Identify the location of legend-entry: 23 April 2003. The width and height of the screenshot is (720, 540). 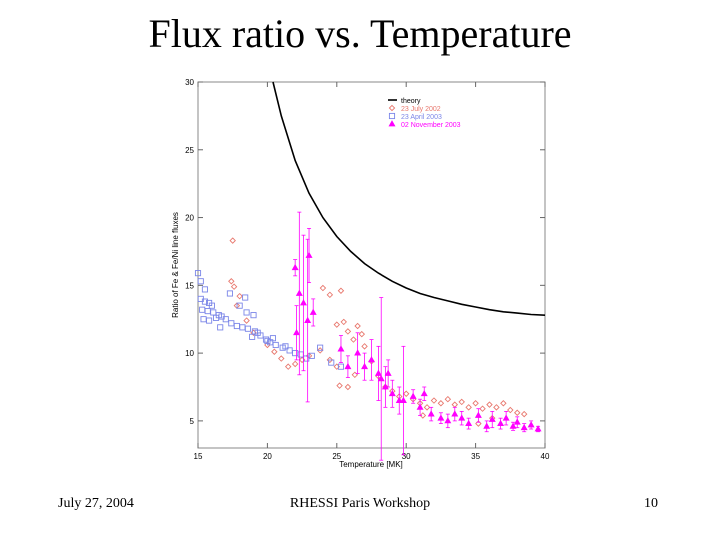
(421, 117).